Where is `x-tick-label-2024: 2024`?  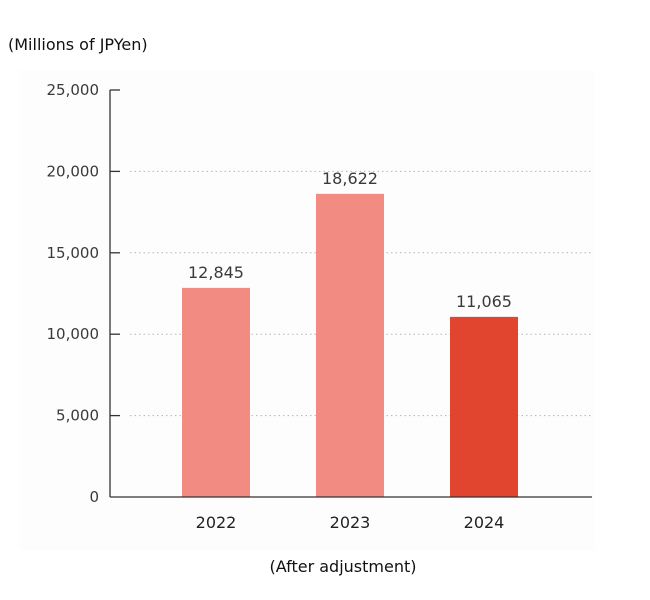
x-tick-label-2024: 2024 is located at coordinates (484, 522).